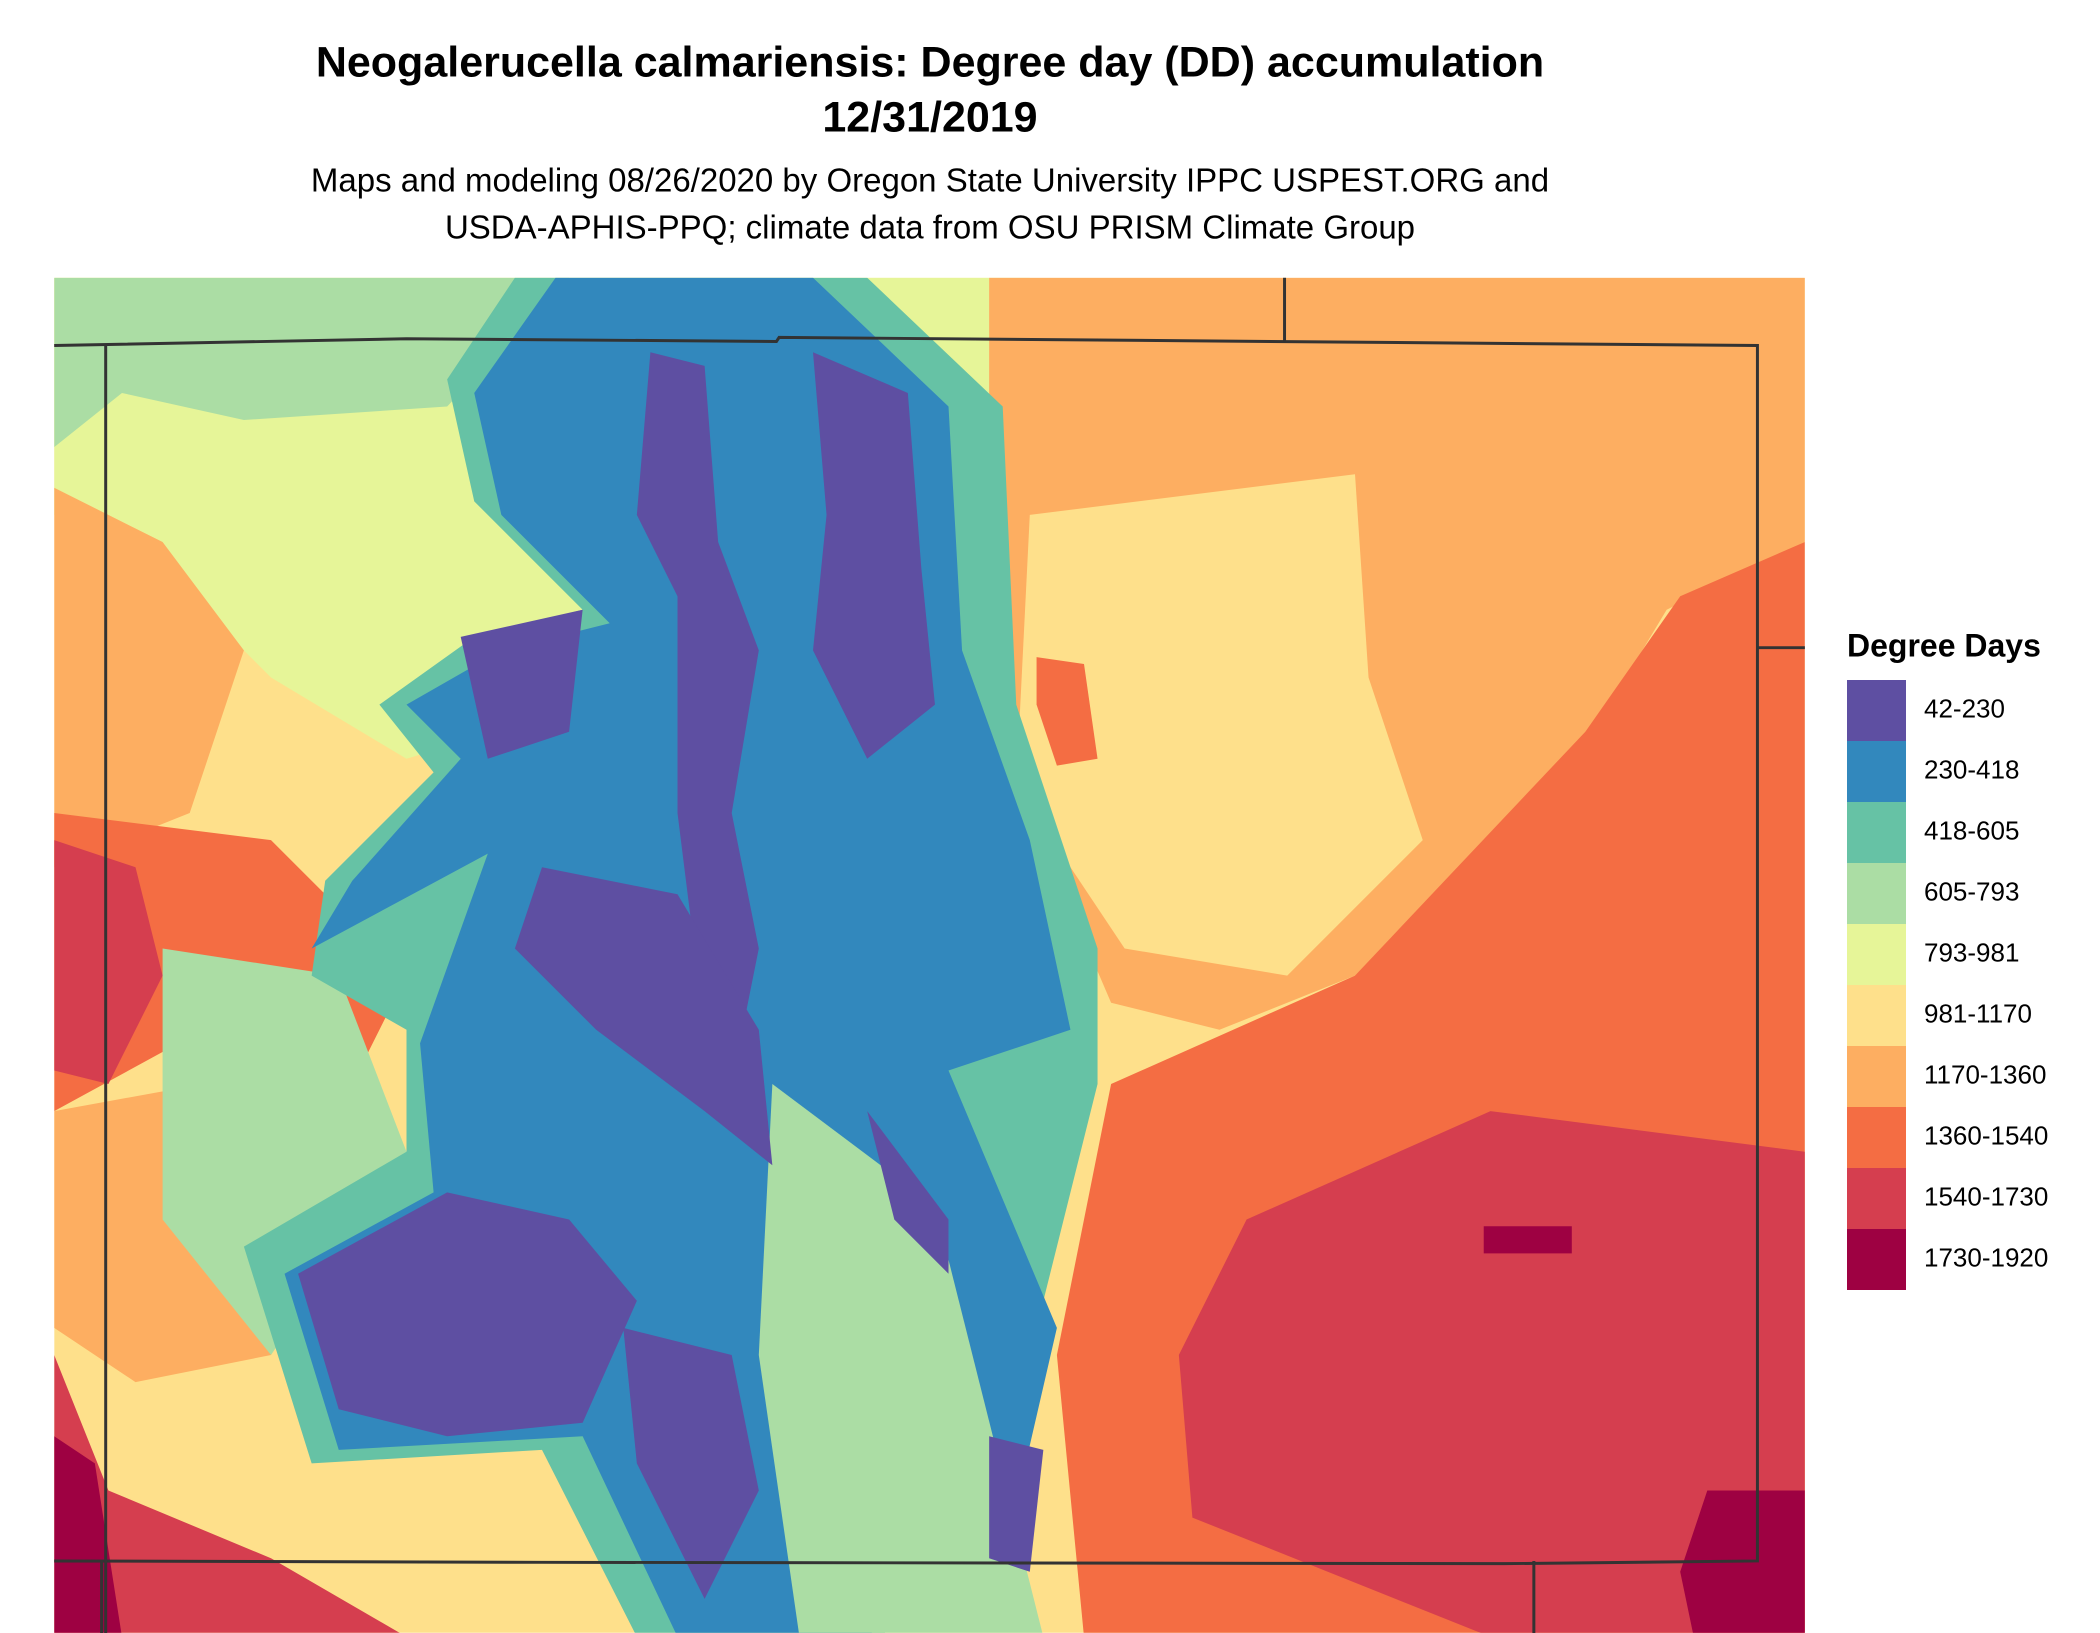  What do you see at coordinates (1971, 952) in the screenshot?
I see `legend-label: 793-981` at bounding box center [1971, 952].